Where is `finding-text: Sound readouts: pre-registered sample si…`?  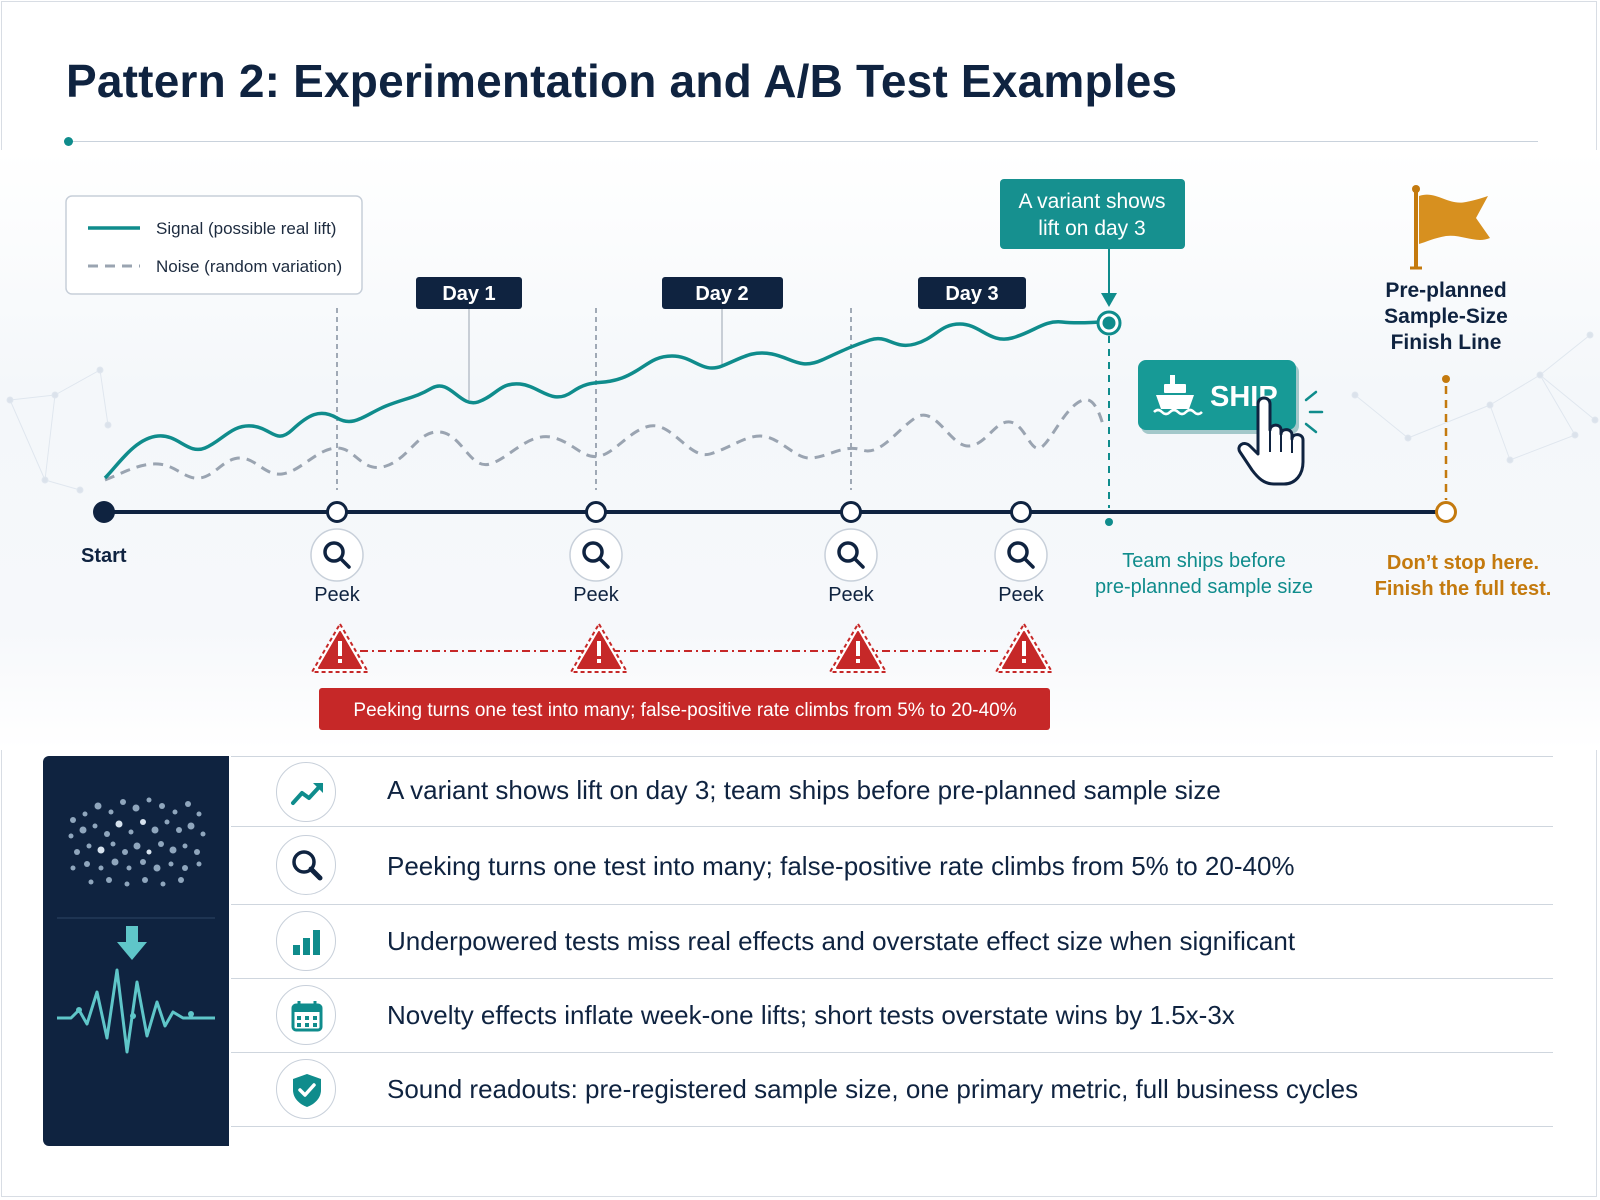
finding-text: Sound readouts: pre-registered sample si… is located at coordinates (873, 1089).